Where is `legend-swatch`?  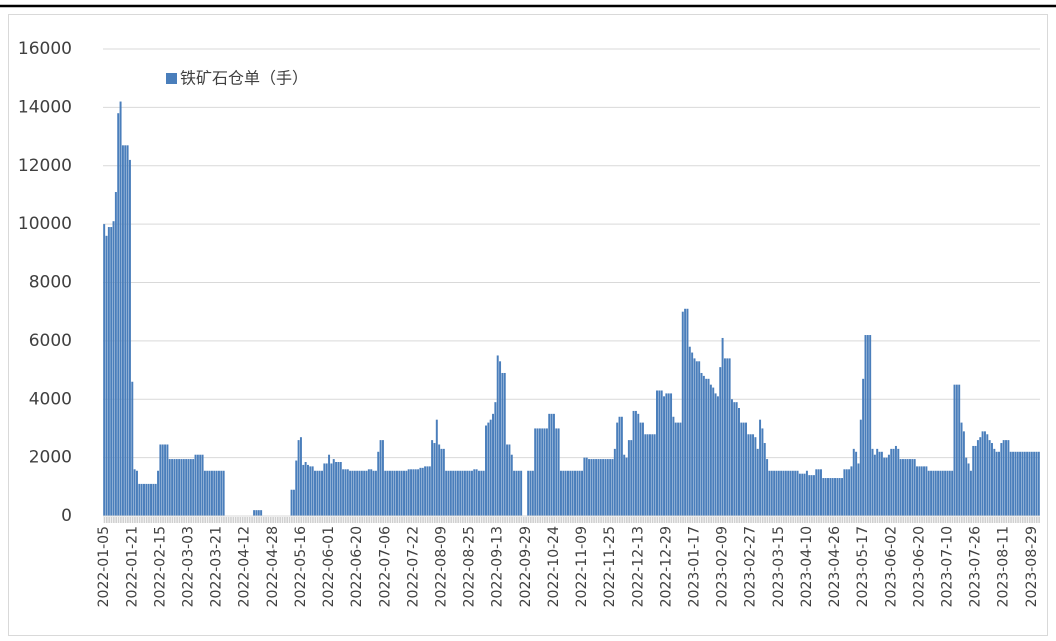
legend-swatch is located at coordinates (171, 78).